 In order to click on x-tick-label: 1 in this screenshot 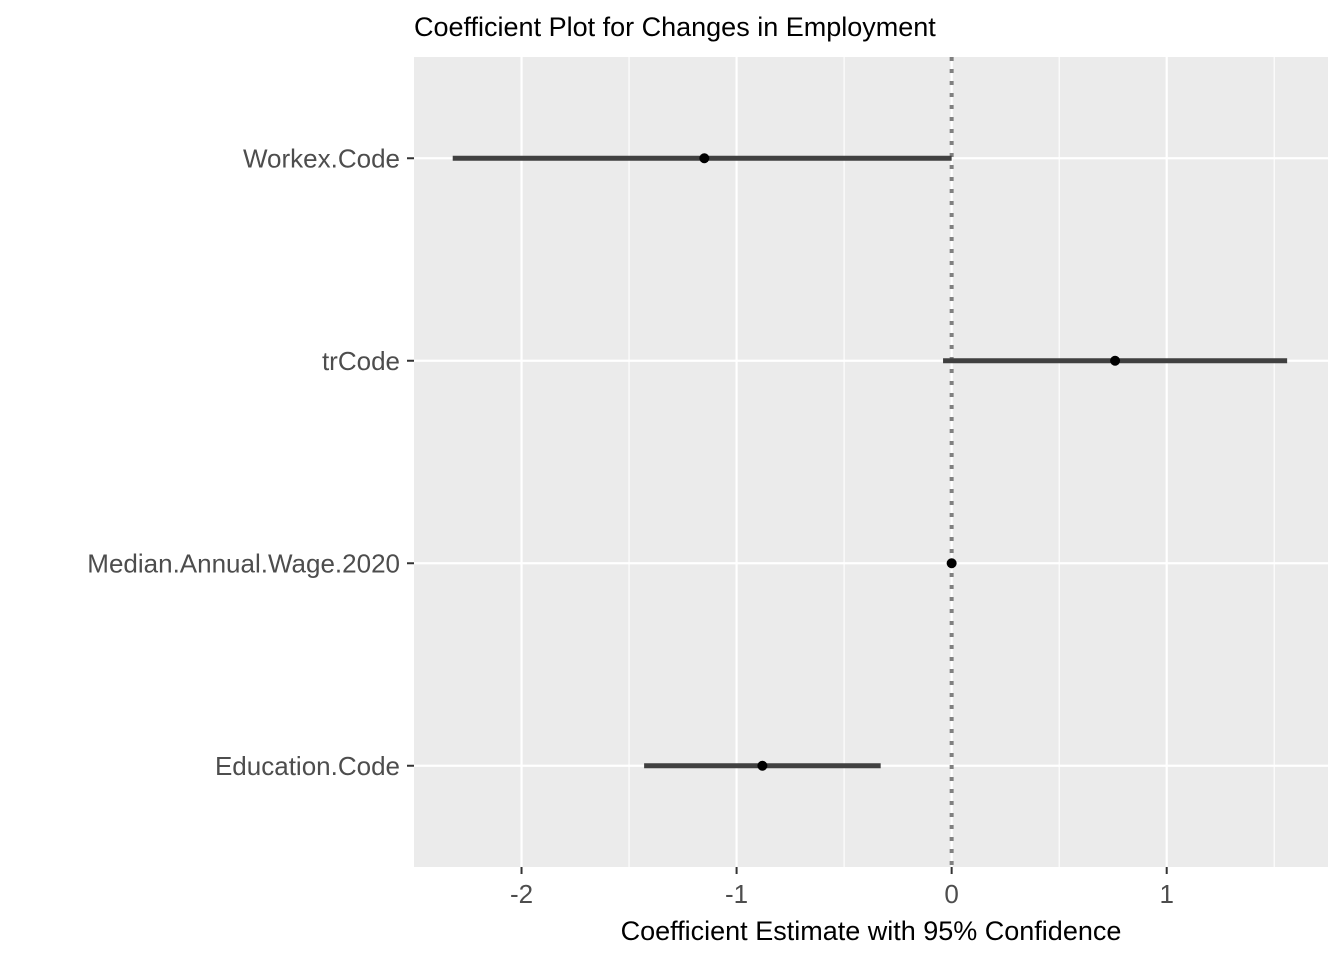, I will do `click(1166, 894)`.